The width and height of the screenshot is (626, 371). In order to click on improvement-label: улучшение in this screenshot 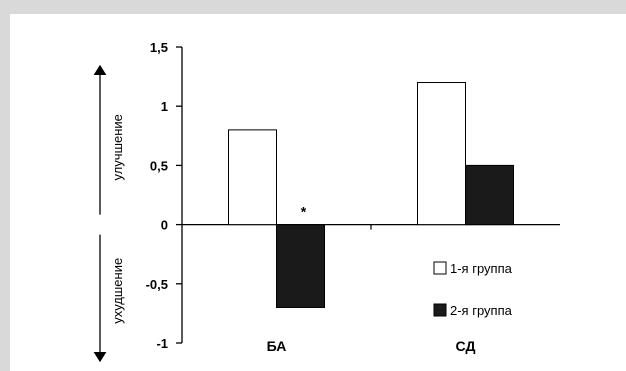, I will do `click(117, 147)`.